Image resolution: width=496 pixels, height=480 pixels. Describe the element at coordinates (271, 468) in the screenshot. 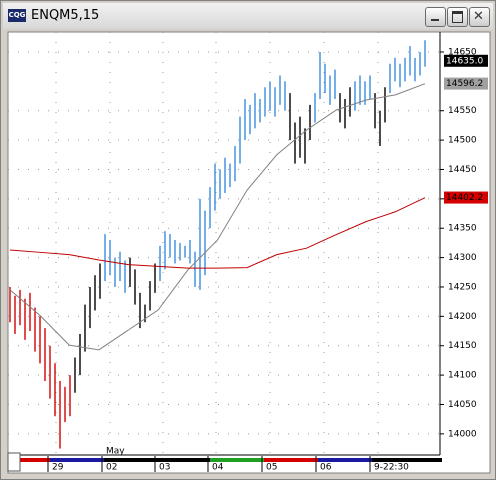

I see `x-tick-label: 05` at that location.